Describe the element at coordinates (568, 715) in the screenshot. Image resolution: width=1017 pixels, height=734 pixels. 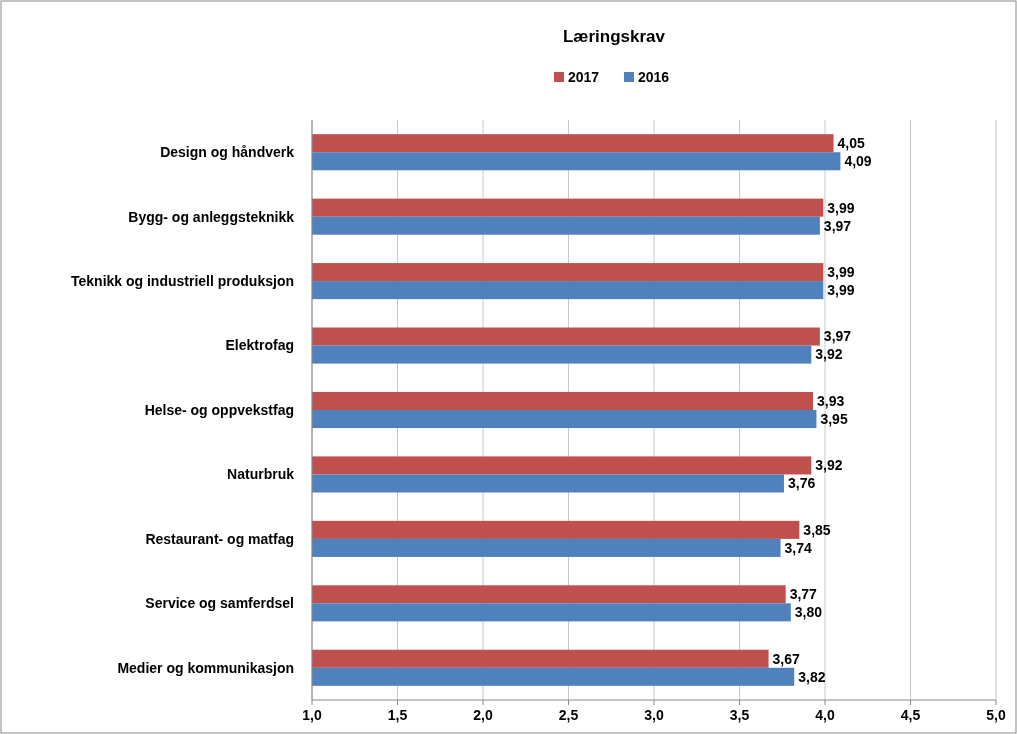
I see `x-tick-label: 2,5` at that location.